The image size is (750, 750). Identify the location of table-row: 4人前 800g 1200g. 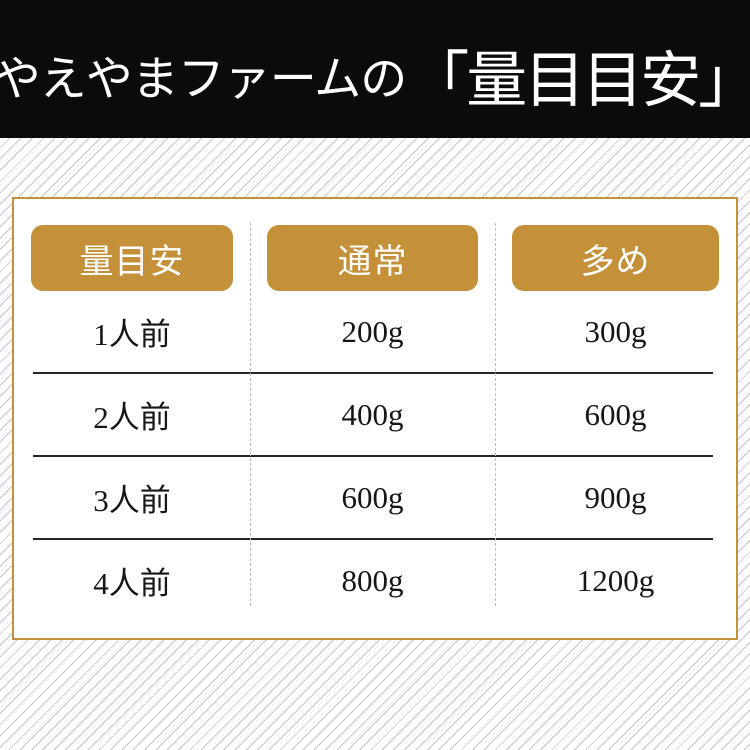
(375, 580).